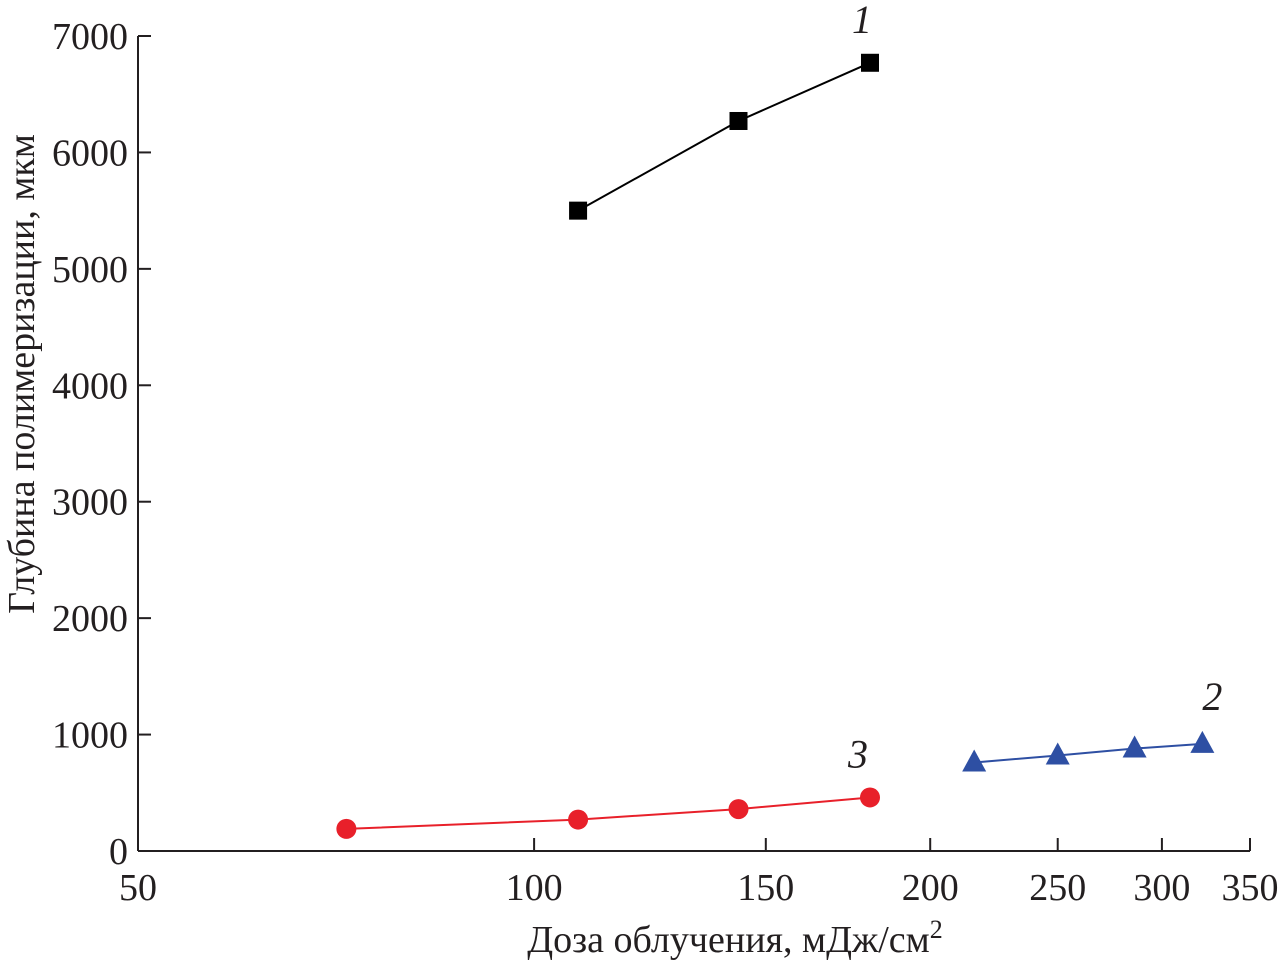 The image size is (1281, 962). Describe the element at coordinates (1250, 888) in the screenshot. I see `x-tick-label: 350` at that location.